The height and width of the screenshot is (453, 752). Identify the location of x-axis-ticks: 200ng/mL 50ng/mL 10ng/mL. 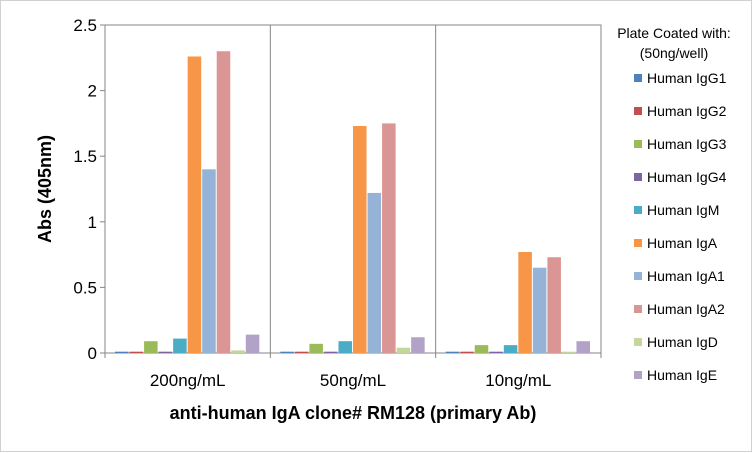
(353, 371).